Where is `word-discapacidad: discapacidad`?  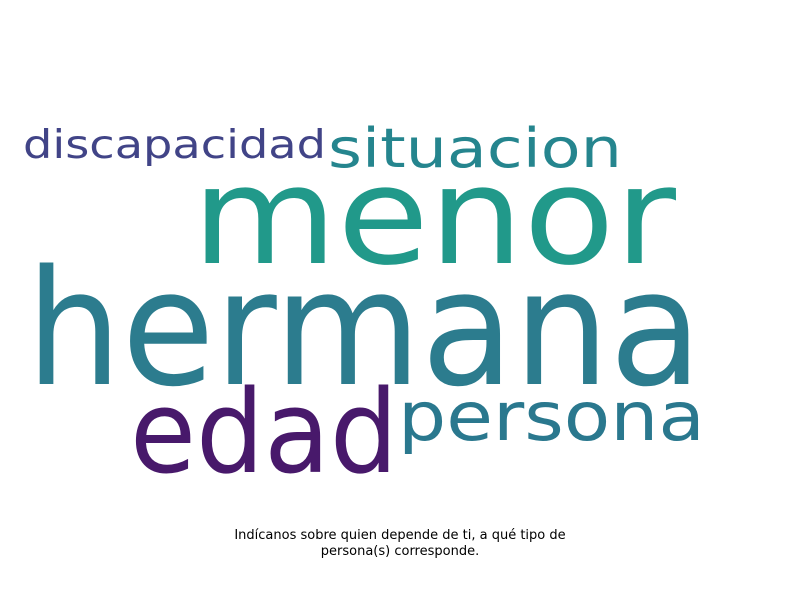 word-discapacidad: discapacidad is located at coordinates (174, 145).